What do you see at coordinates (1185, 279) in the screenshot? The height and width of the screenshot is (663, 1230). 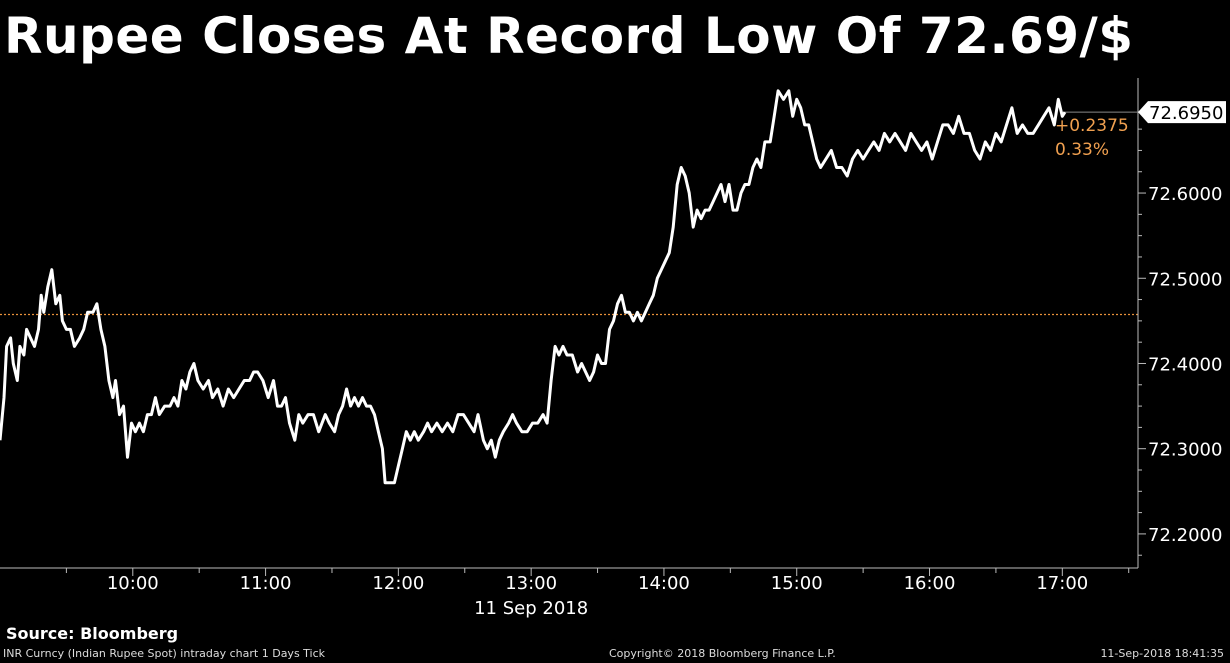 I see `y-tick-label: 72.5000` at bounding box center [1185, 279].